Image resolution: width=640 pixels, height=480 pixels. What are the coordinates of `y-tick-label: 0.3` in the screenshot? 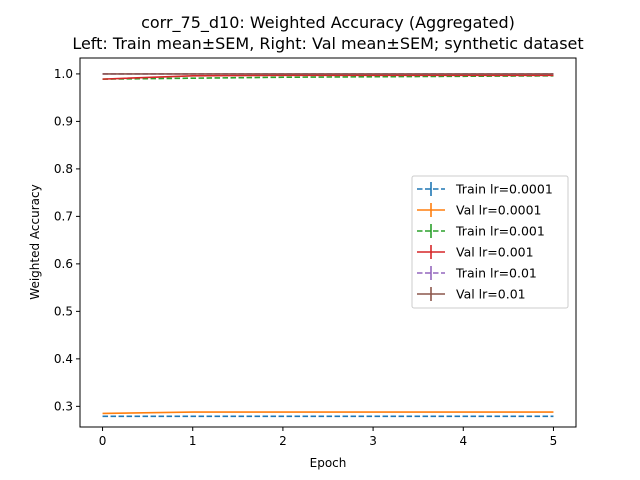 It's located at (63, 406).